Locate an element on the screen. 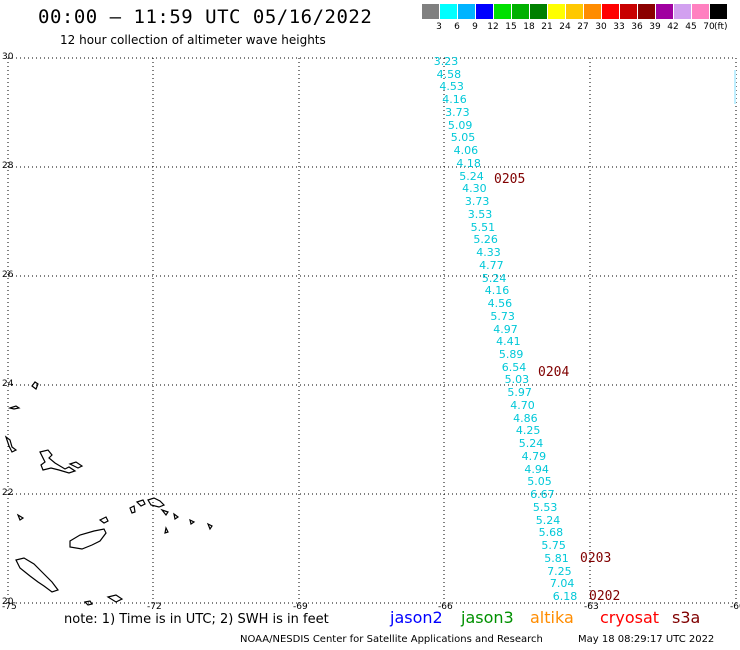 The height and width of the screenshot is (650, 740). latitude-label: 30 is located at coordinates (8, 57).